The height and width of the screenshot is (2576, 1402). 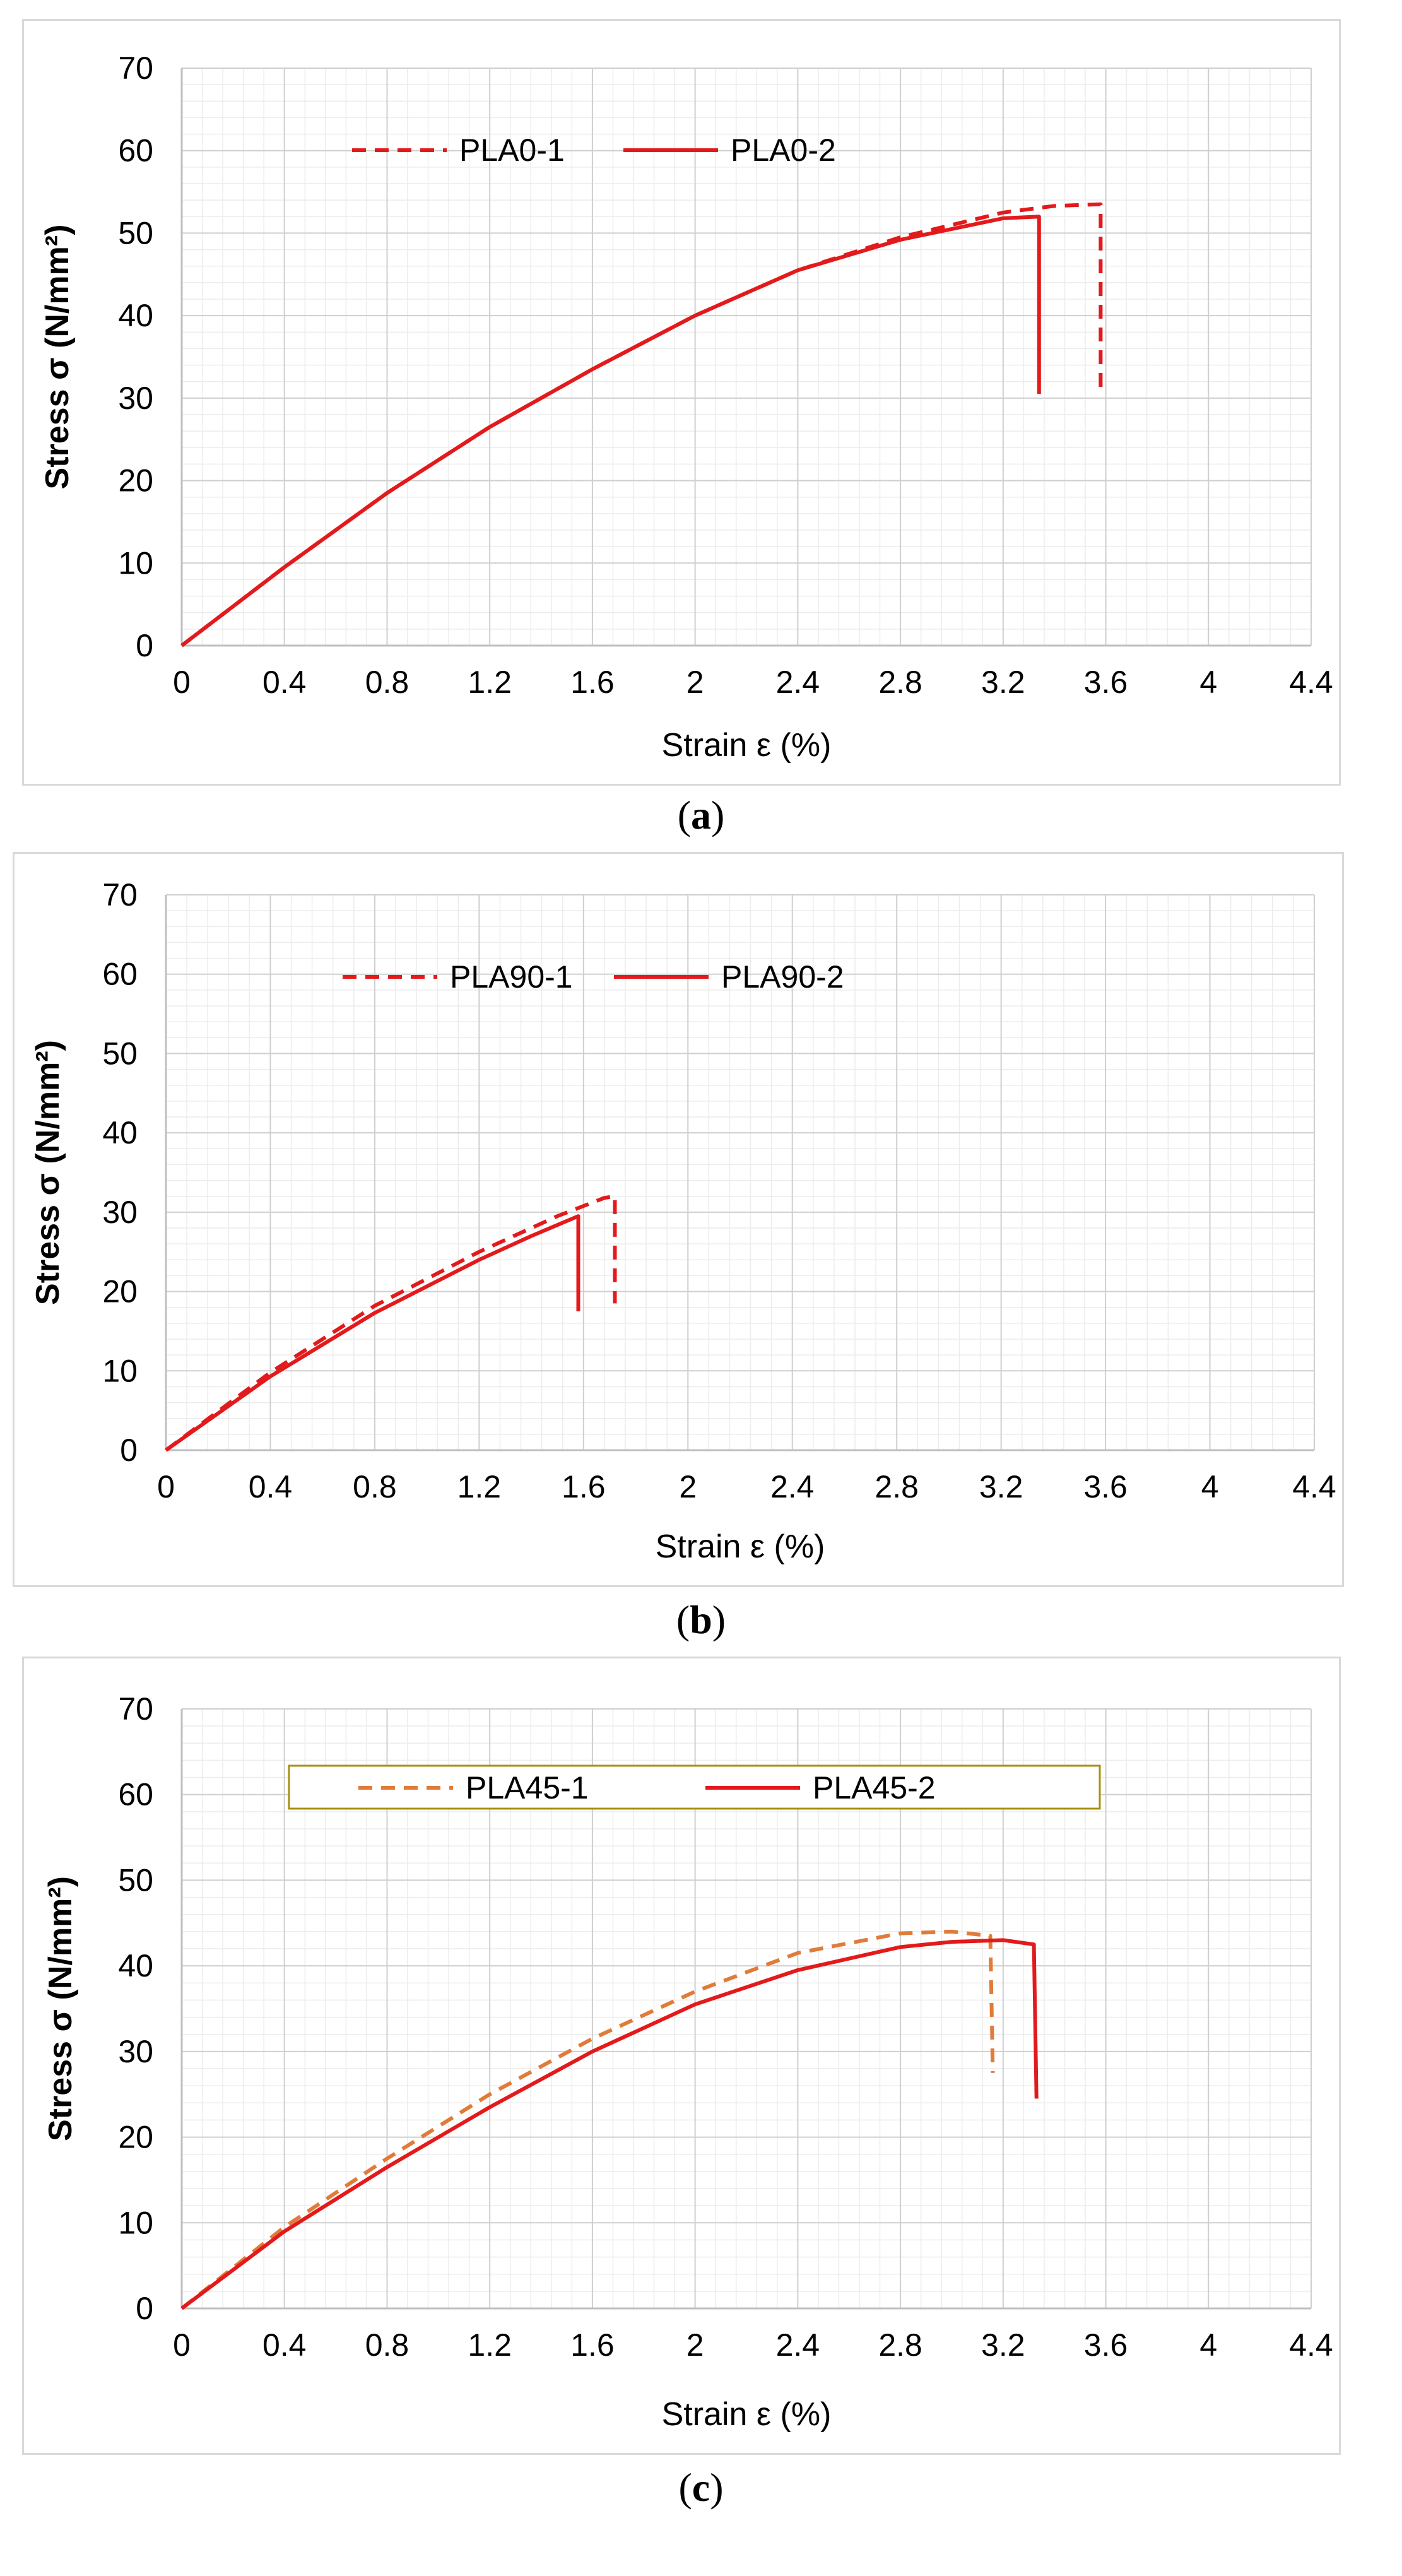 I want to click on caption-letter-a: a, so click(x=701, y=815).